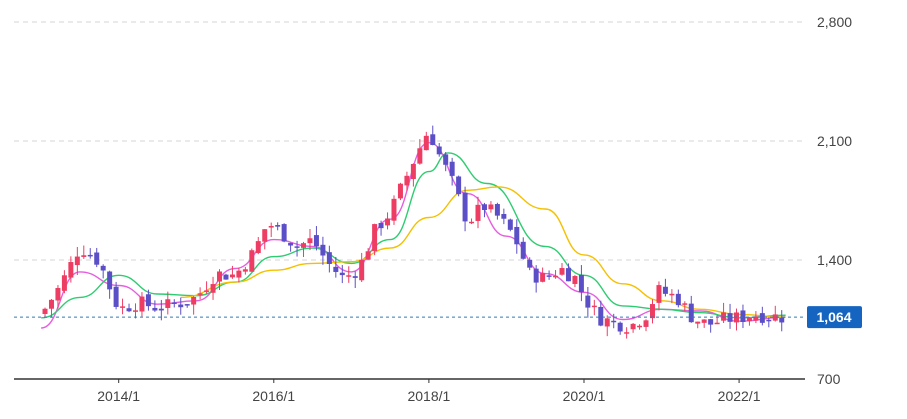 Image resolution: width=907 pixels, height=419 pixels. What do you see at coordinates (438, 317) in the screenshot?
I see `current-price-layer: 1,064` at bounding box center [438, 317].